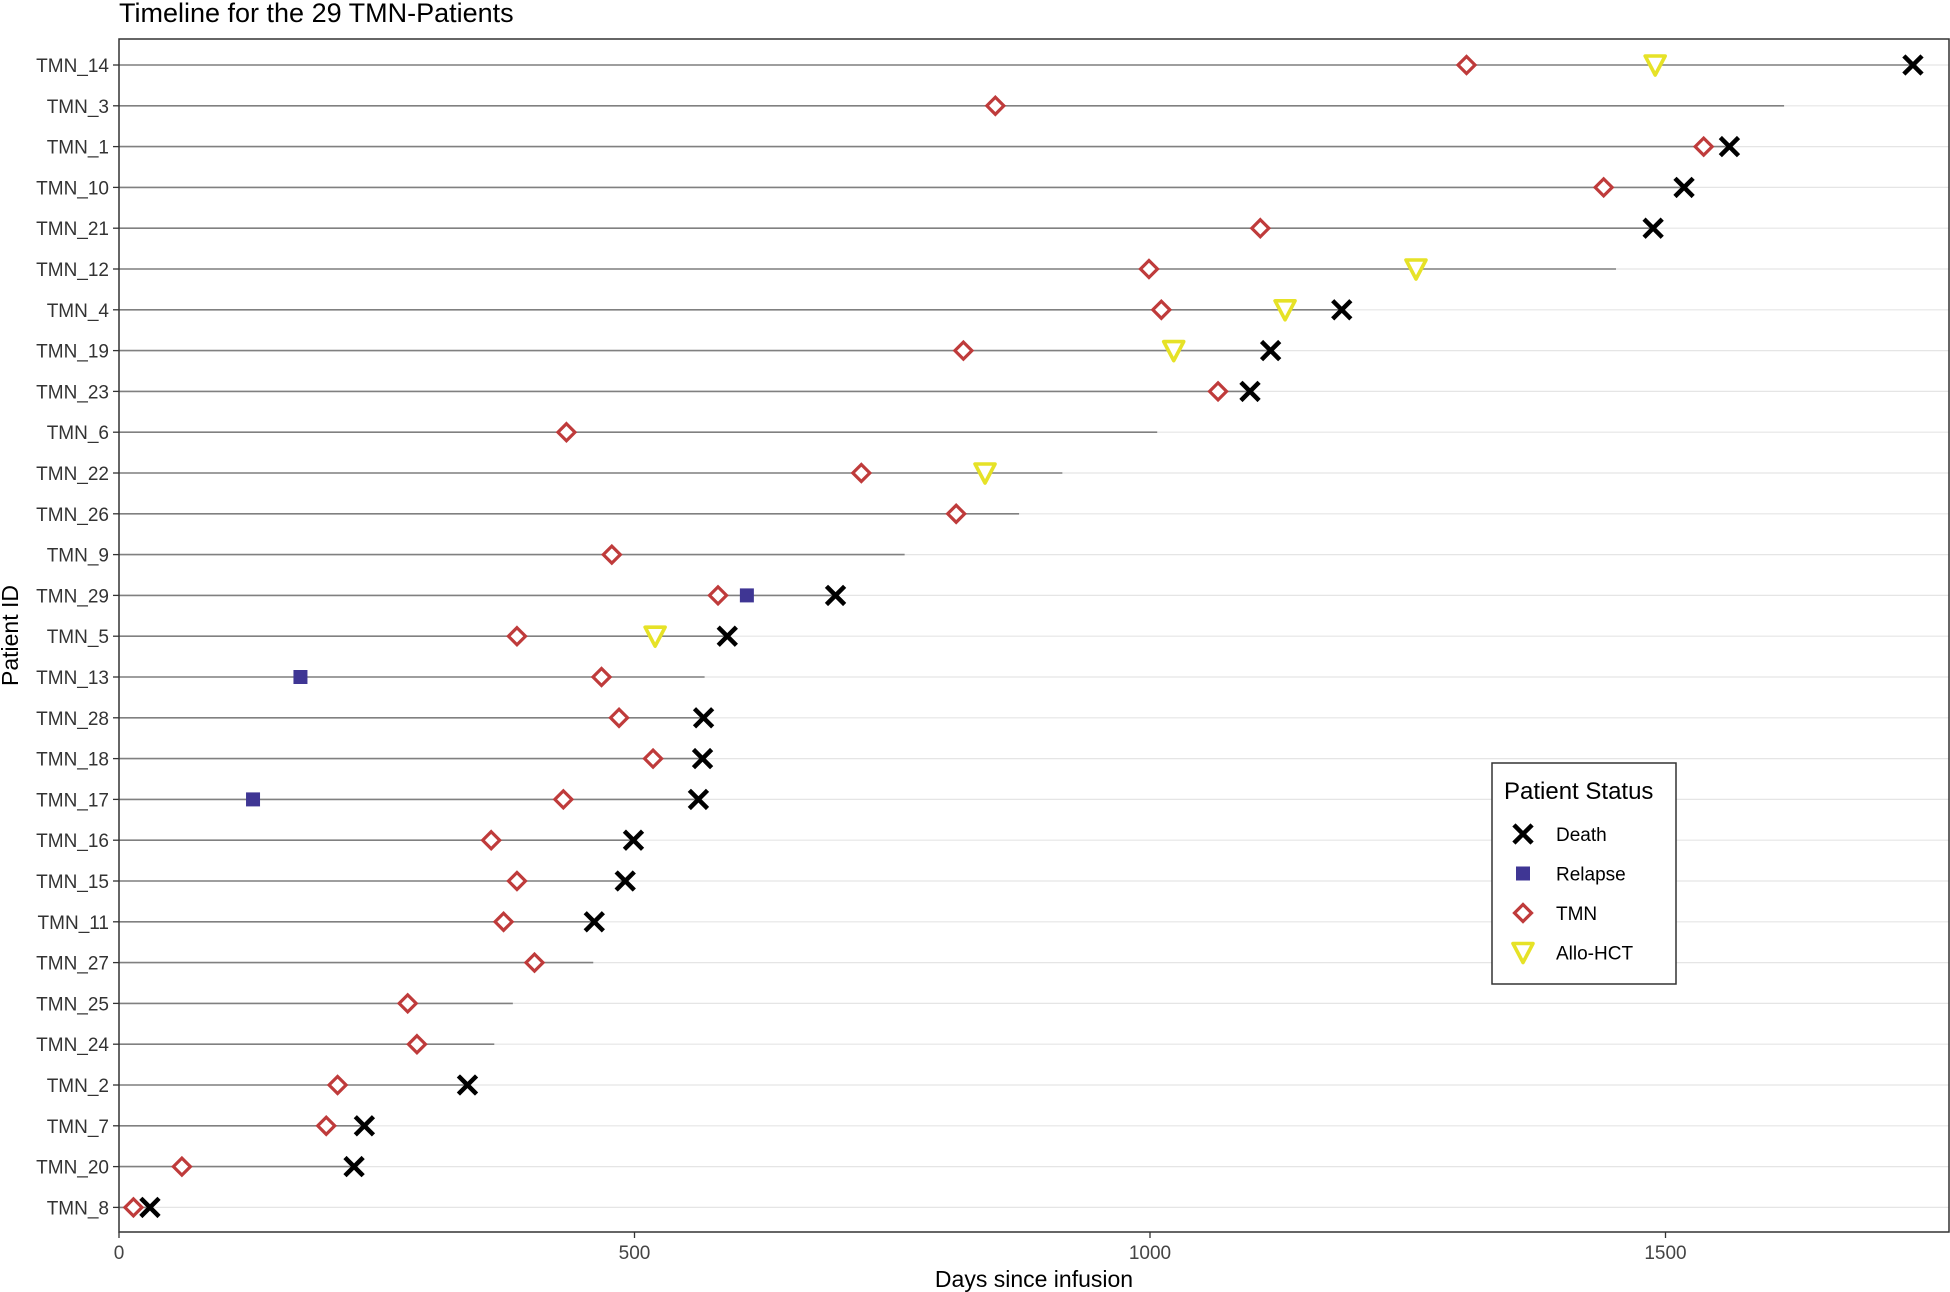 This screenshot has width=1950, height=1292. Describe the element at coordinates (1523, 953) in the screenshot. I see `legend-allo-icon` at that location.